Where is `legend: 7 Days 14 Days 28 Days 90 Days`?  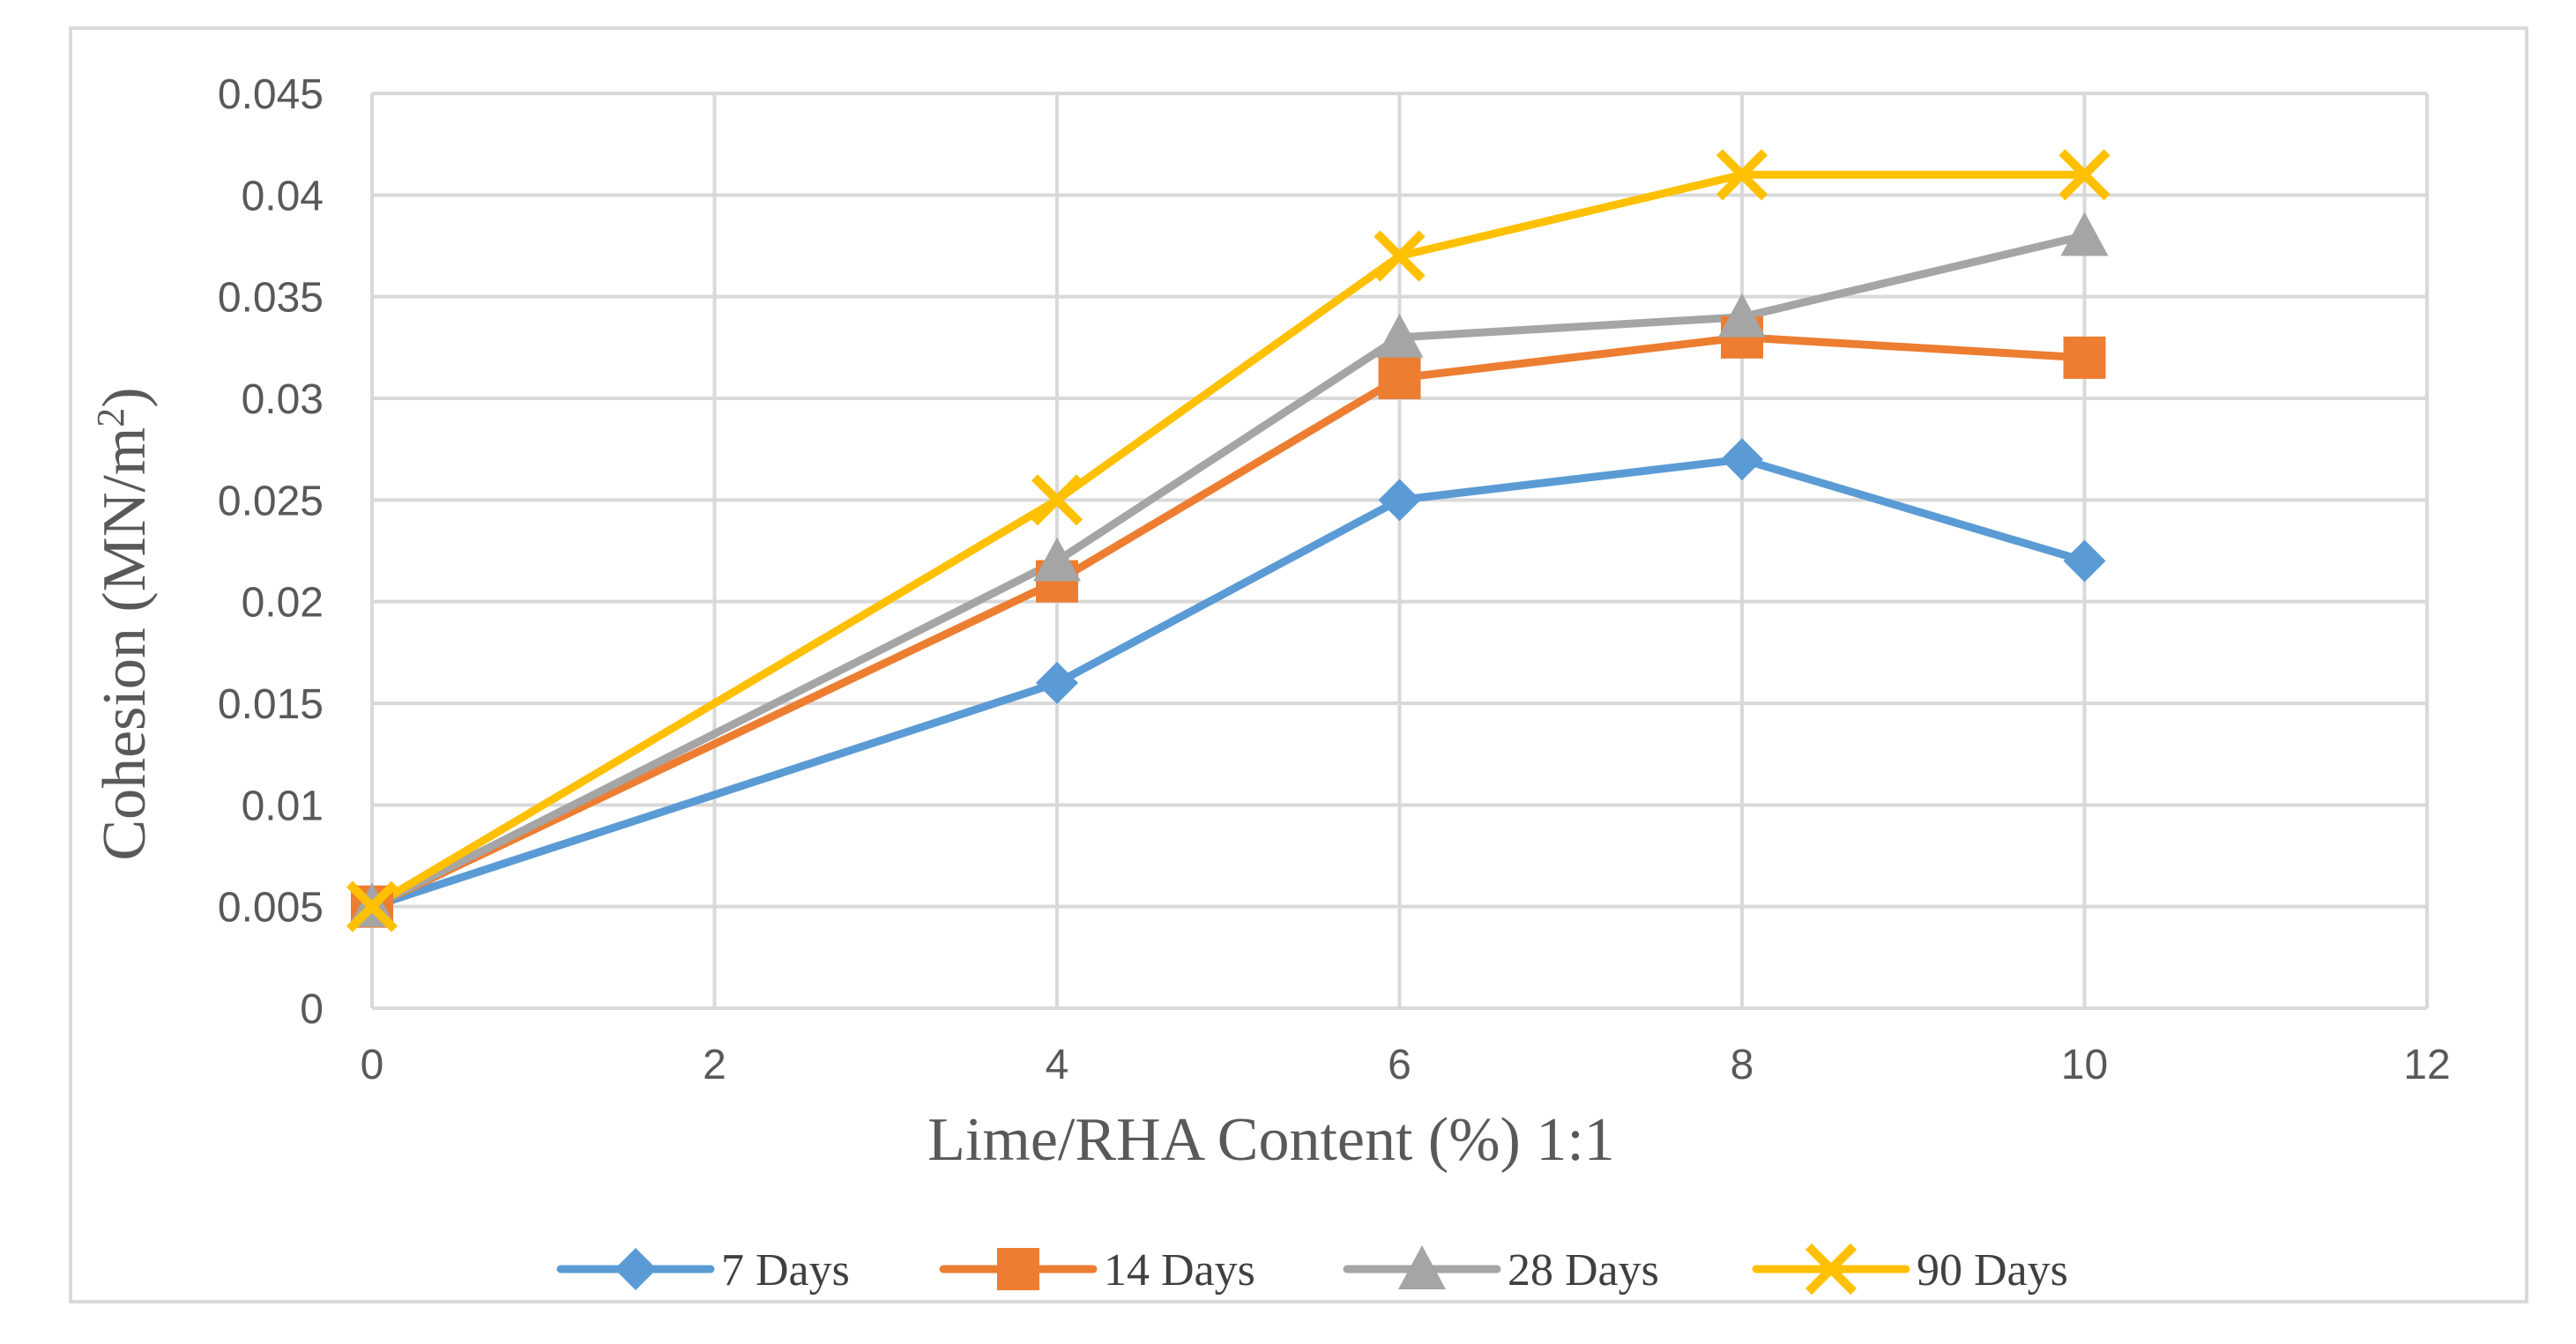 legend: 7 Days 14 Days 28 Days 90 Days is located at coordinates (1312, 1269).